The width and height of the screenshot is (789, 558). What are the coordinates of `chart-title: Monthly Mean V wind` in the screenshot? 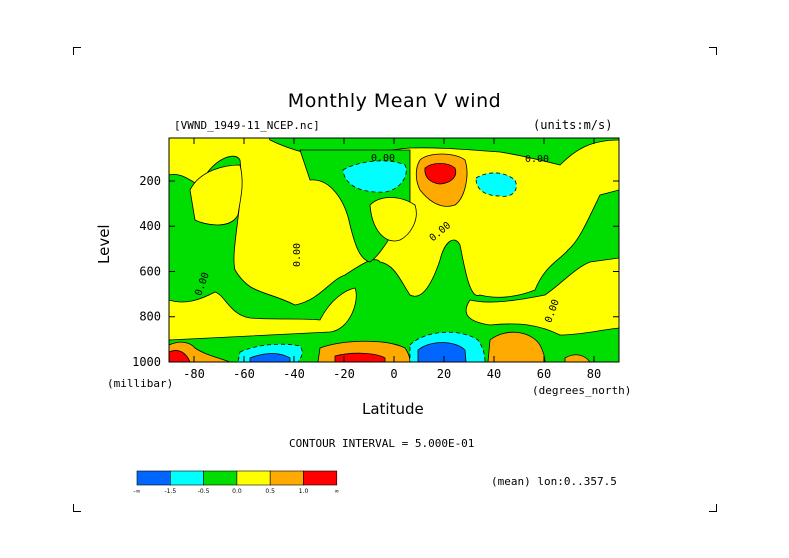 It's located at (394, 101).